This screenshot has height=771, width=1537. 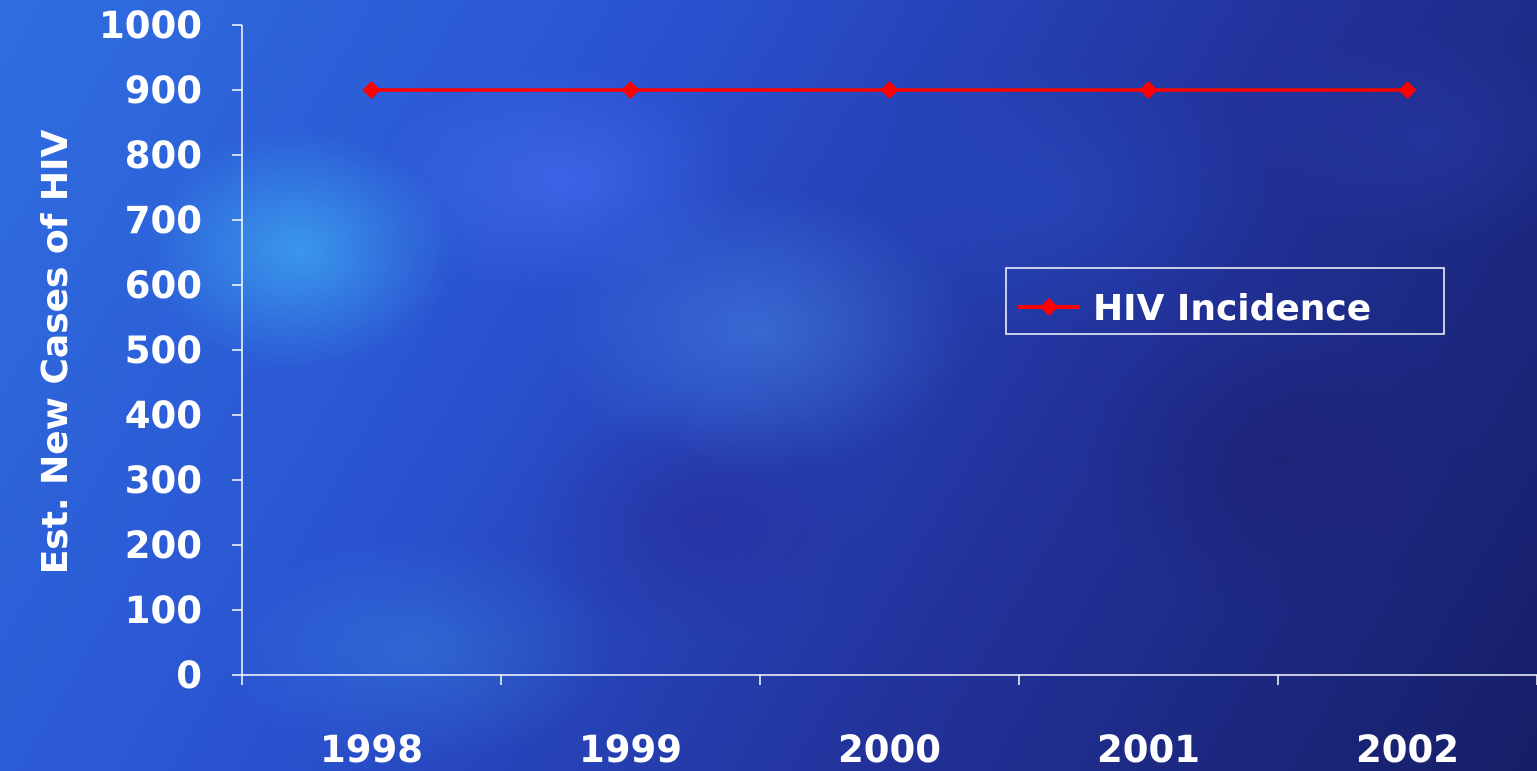 I want to click on plot-area, so click(x=889, y=90).